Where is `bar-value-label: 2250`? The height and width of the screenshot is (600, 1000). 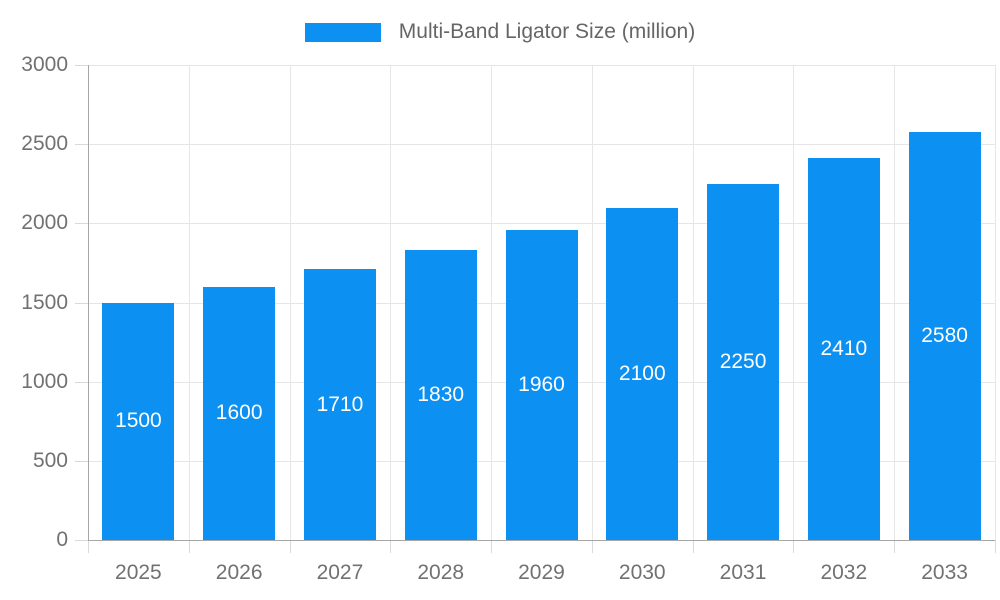 bar-value-label: 2250 is located at coordinates (743, 361).